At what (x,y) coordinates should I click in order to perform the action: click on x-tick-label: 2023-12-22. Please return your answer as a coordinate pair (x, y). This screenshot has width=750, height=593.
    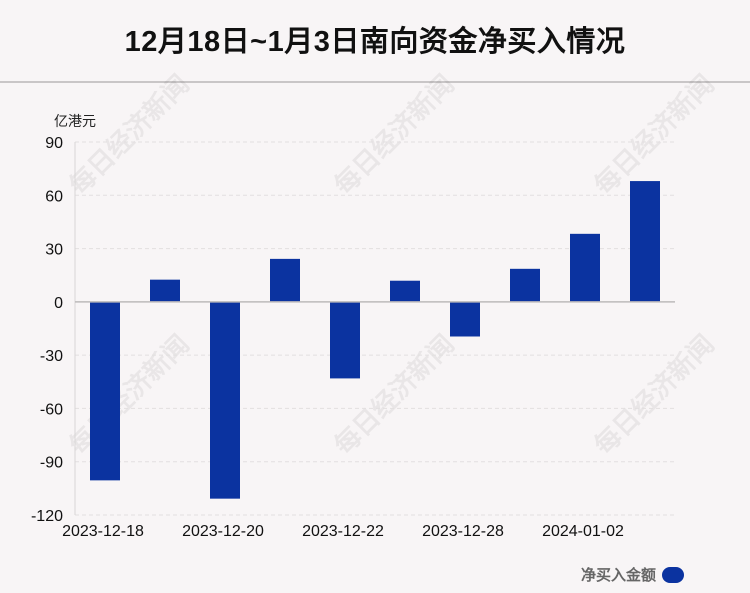
    Looking at the image, I should click on (343, 531).